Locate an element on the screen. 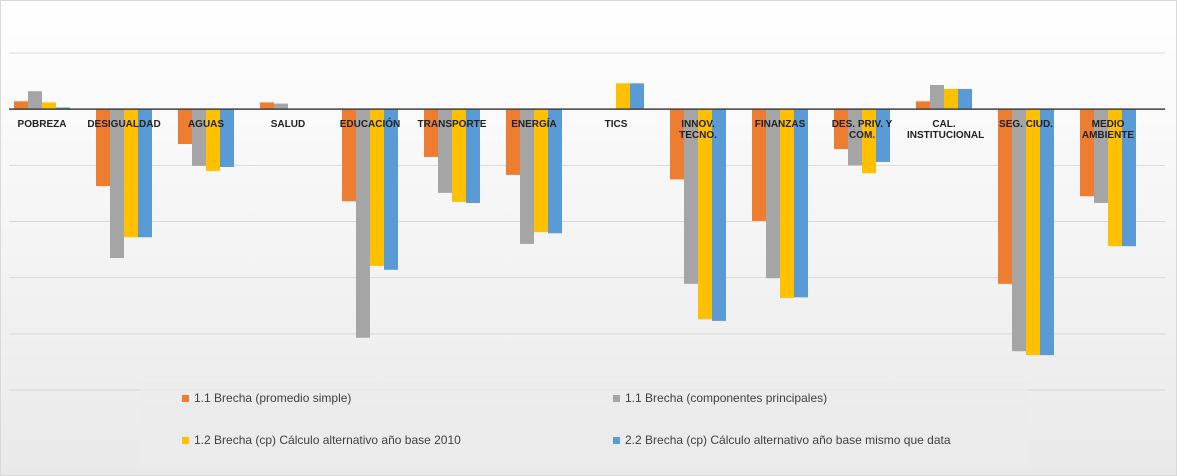 This screenshot has height=476, width=1177. x-tick-label: DES. PRIV. Y COM. is located at coordinates (862, 130).